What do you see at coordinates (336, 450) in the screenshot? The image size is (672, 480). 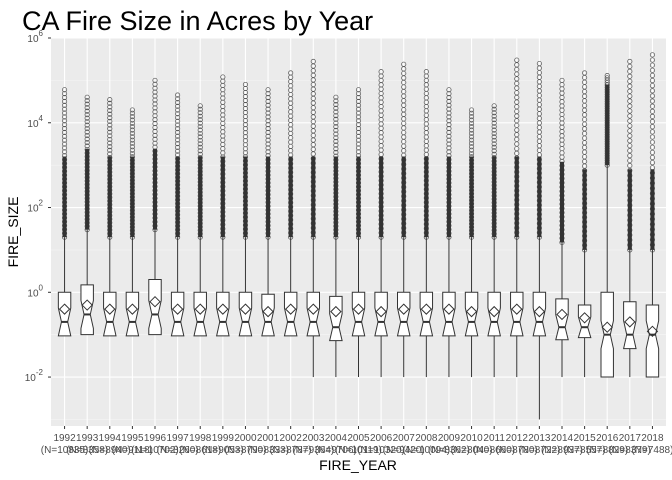 I see `x-tick-label-count: (N=9706)` at bounding box center [336, 450].